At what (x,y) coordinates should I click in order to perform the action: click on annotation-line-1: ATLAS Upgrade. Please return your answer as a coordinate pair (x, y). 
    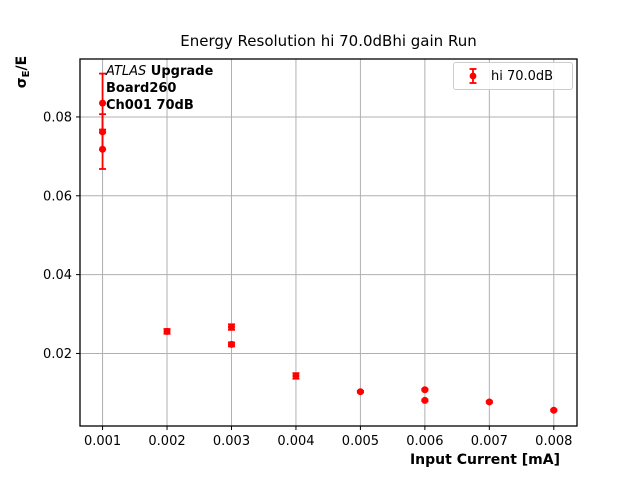
    Looking at the image, I should click on (159, 71).